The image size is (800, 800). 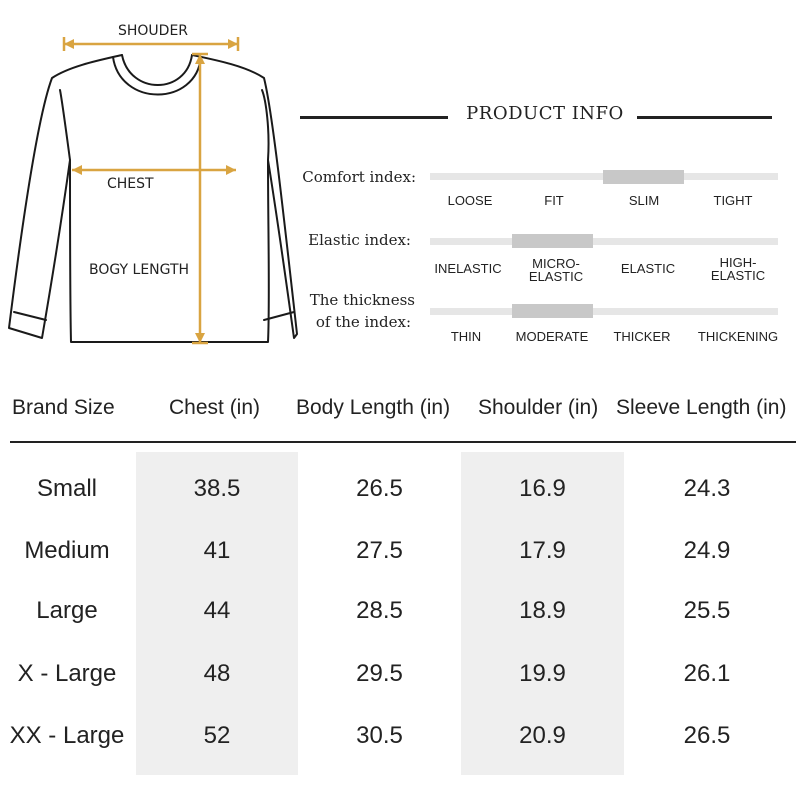 I want to click on elastic-option: MICRO- ELASTIC, so click(x=556, y=270).